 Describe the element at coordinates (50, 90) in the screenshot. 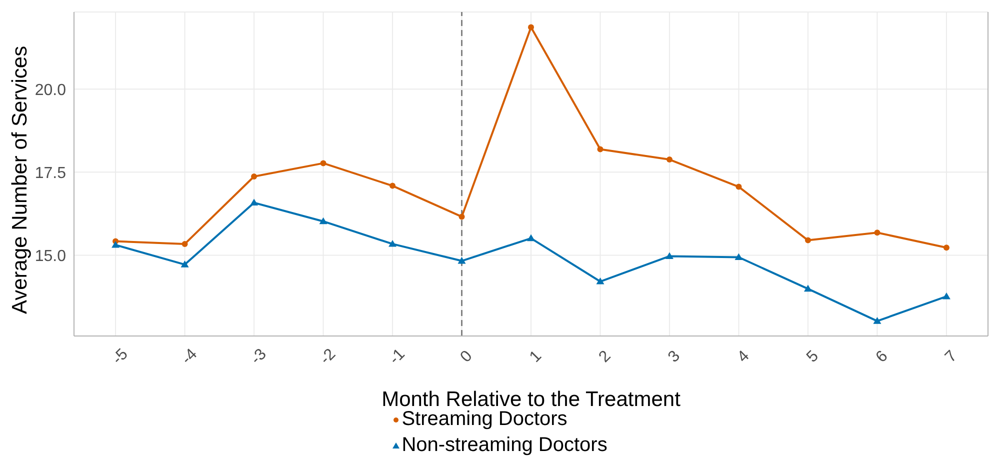

I see `y-tick-label: 20.0` at that location.